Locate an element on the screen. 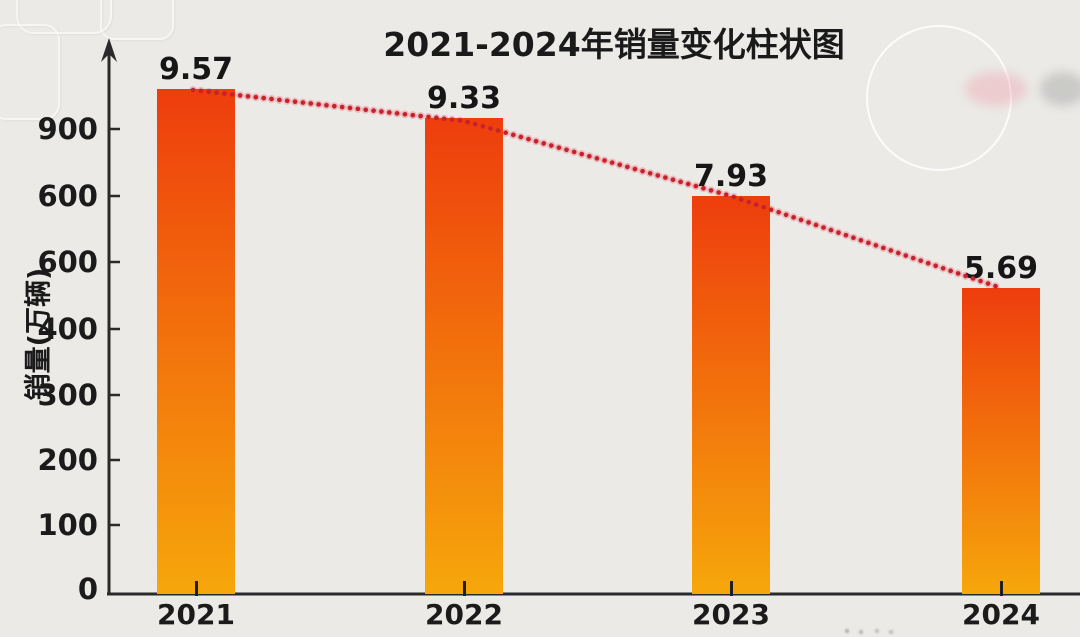 The height and width of the screenshot is (637, 1080). y-tick-label: 900 is located at coordinates (67, 129).